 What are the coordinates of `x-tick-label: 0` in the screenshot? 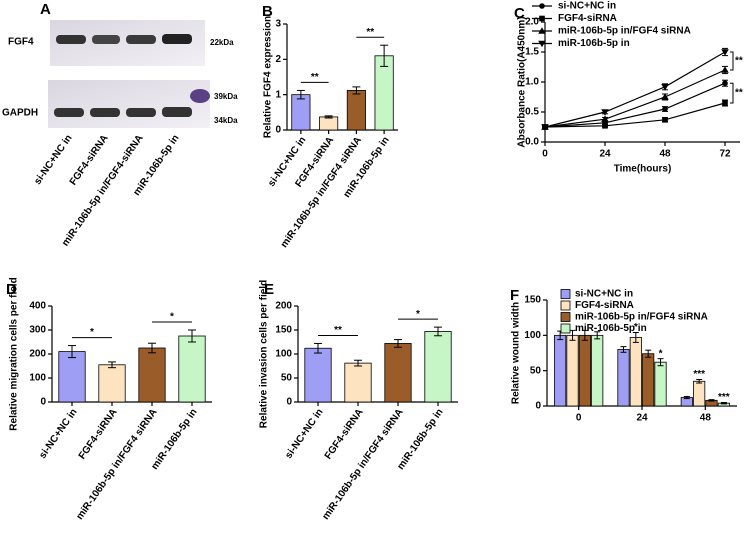 It's located at (579, 418).